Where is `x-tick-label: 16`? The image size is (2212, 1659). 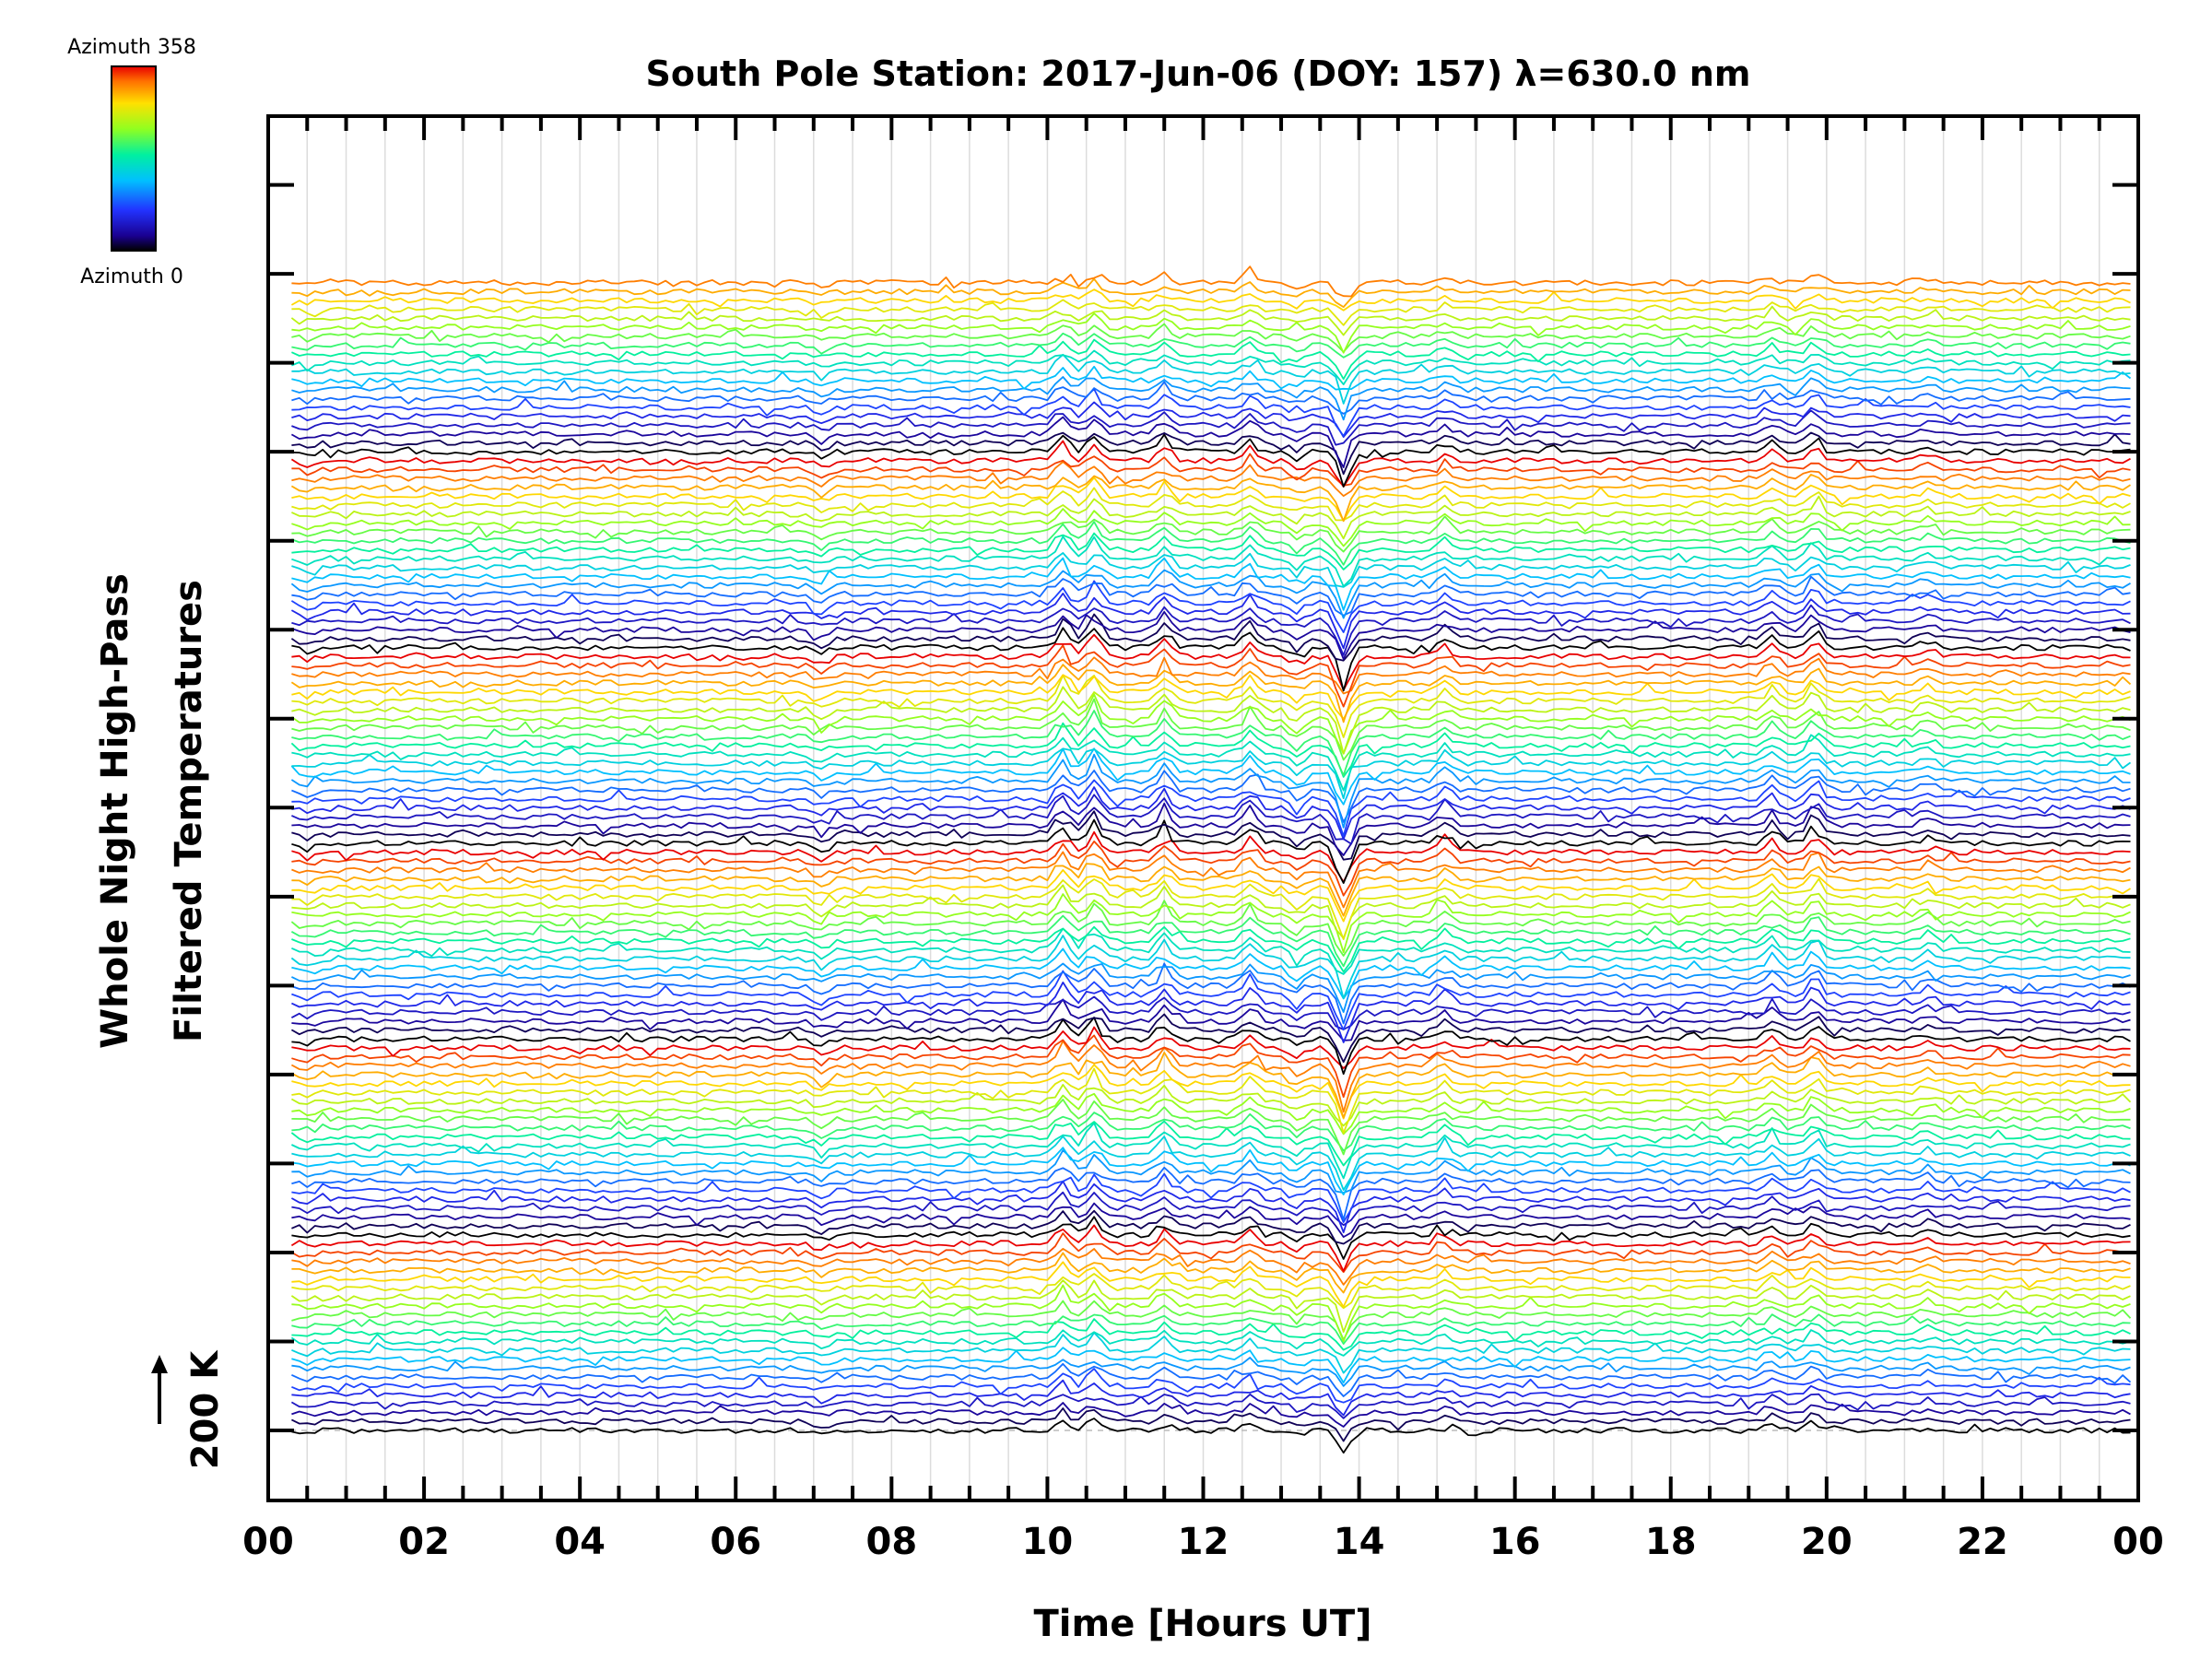
x-tick-label: 16 is located at coordinates (1515, 1542).